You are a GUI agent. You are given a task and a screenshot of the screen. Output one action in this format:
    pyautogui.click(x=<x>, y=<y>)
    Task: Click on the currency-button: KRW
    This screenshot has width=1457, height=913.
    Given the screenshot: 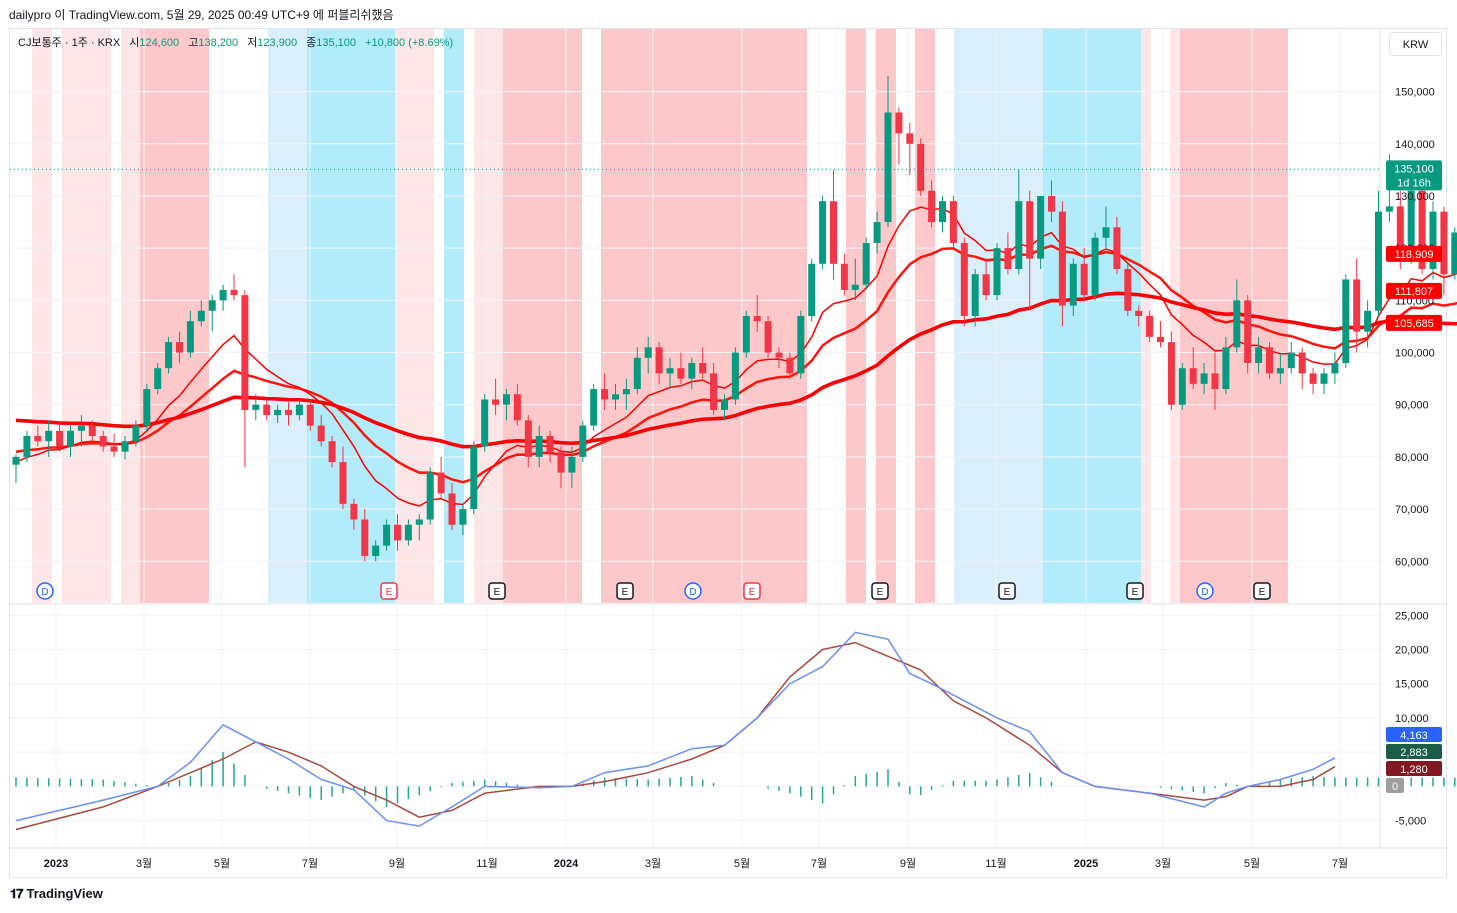 What is the action you would take?
    pyautogui.click(x=1415, y=44)
    